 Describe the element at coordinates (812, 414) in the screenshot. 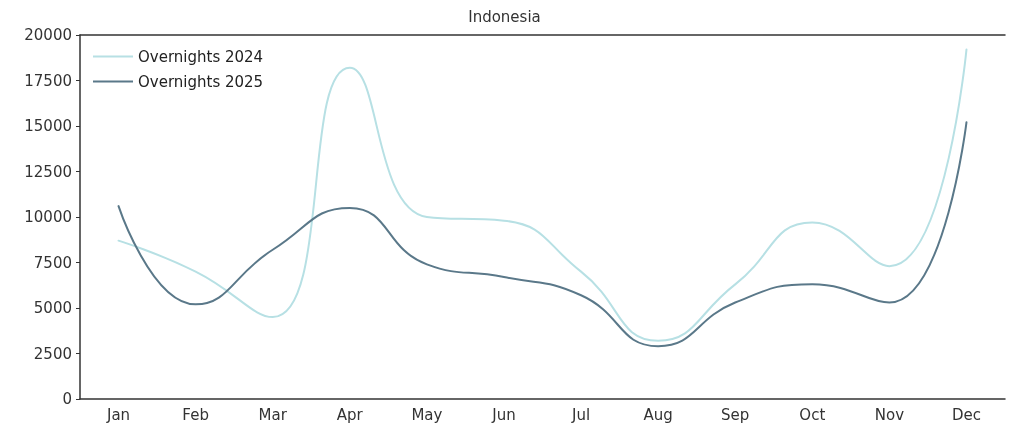

I see `x-tick-label: Oct` at that location.